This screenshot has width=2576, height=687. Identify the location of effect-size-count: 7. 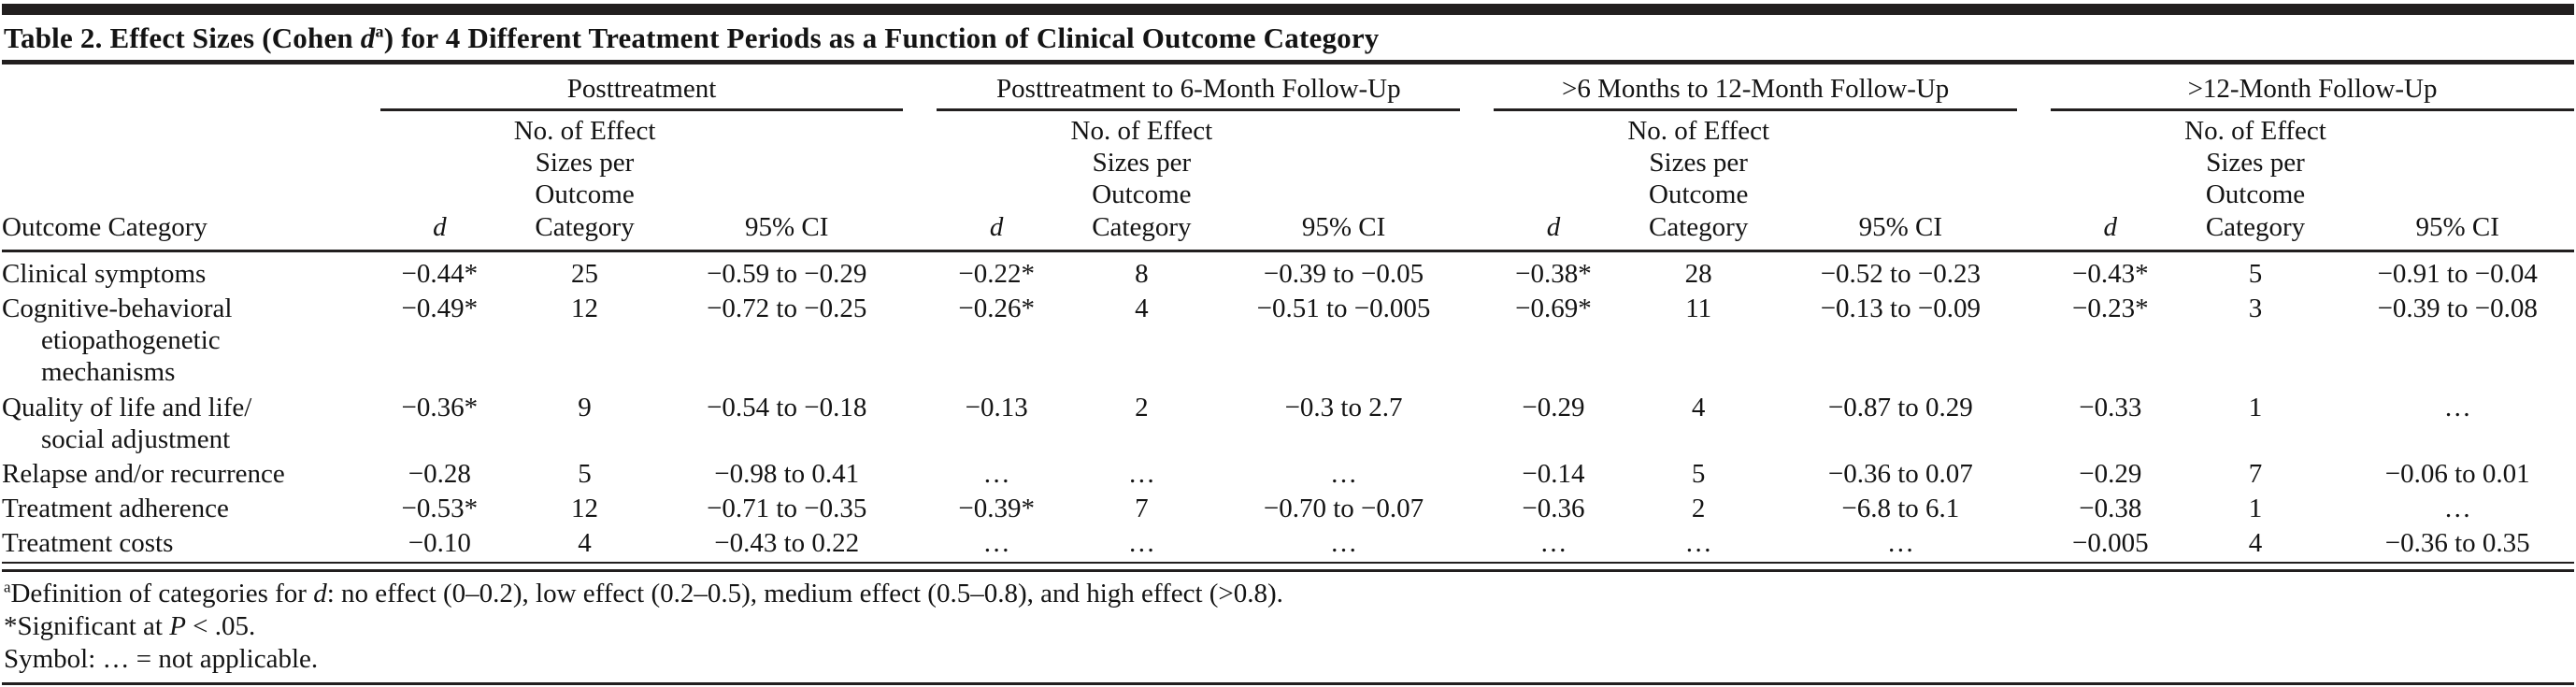
(1142, 509).